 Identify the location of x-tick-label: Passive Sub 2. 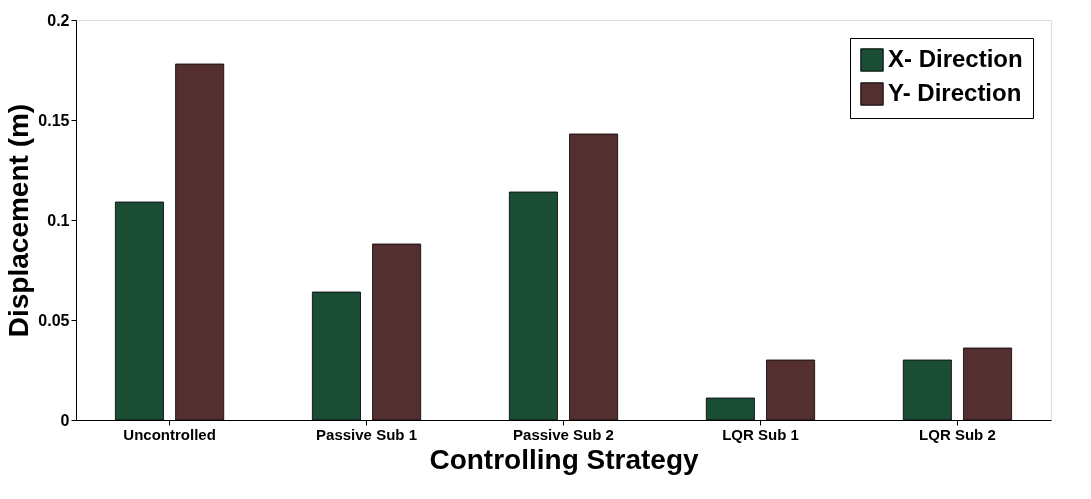
(563, 434).